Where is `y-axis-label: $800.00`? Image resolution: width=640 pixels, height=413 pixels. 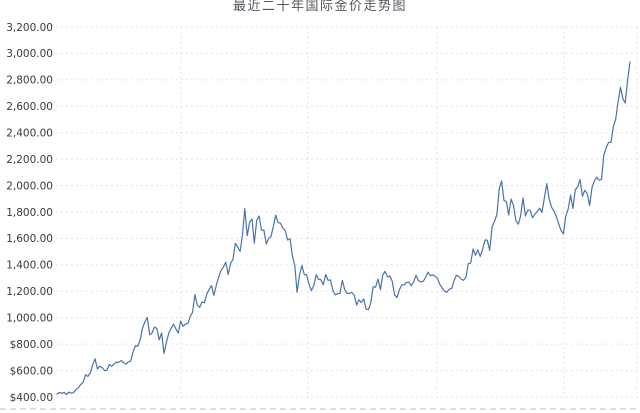
y-axis-label: $800.00 is located at coordinates (31, 345).